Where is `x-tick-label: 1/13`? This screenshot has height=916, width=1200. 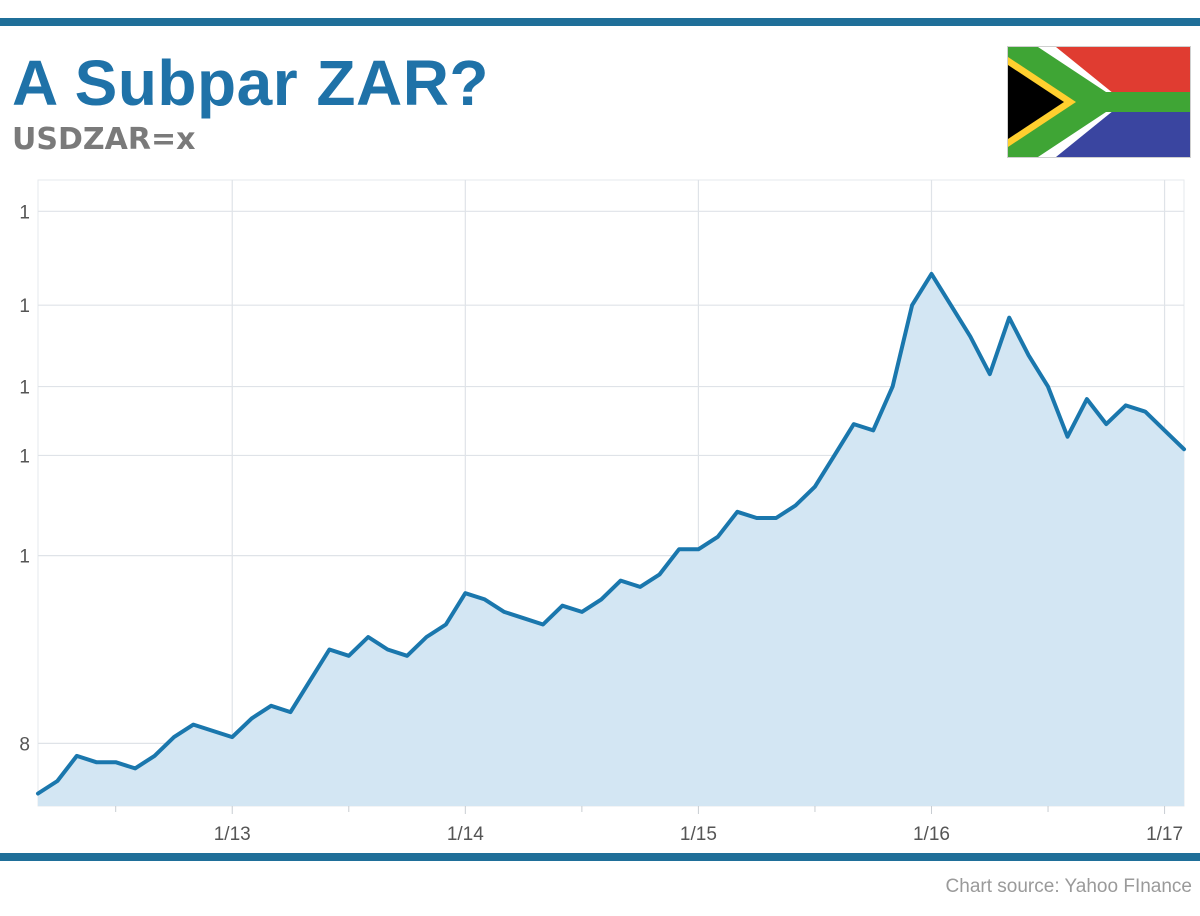
x-tick-label: 1/13 is located at coordinates (232, 834).